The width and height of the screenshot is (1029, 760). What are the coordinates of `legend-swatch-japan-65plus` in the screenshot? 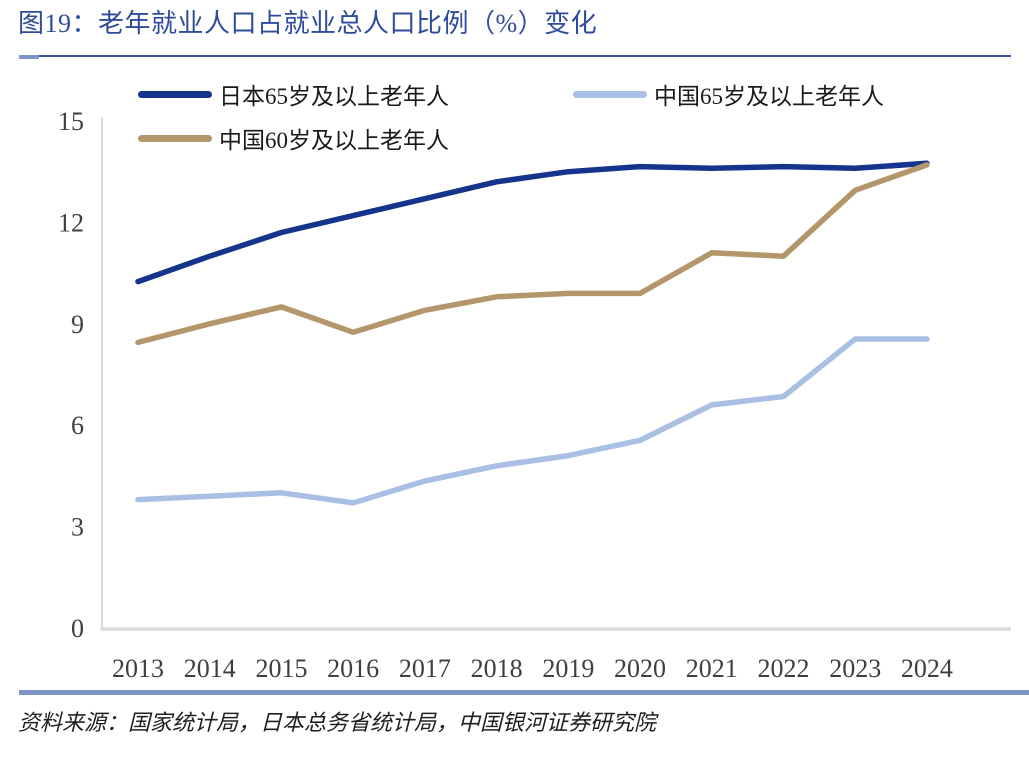 It's located at (175, 94).